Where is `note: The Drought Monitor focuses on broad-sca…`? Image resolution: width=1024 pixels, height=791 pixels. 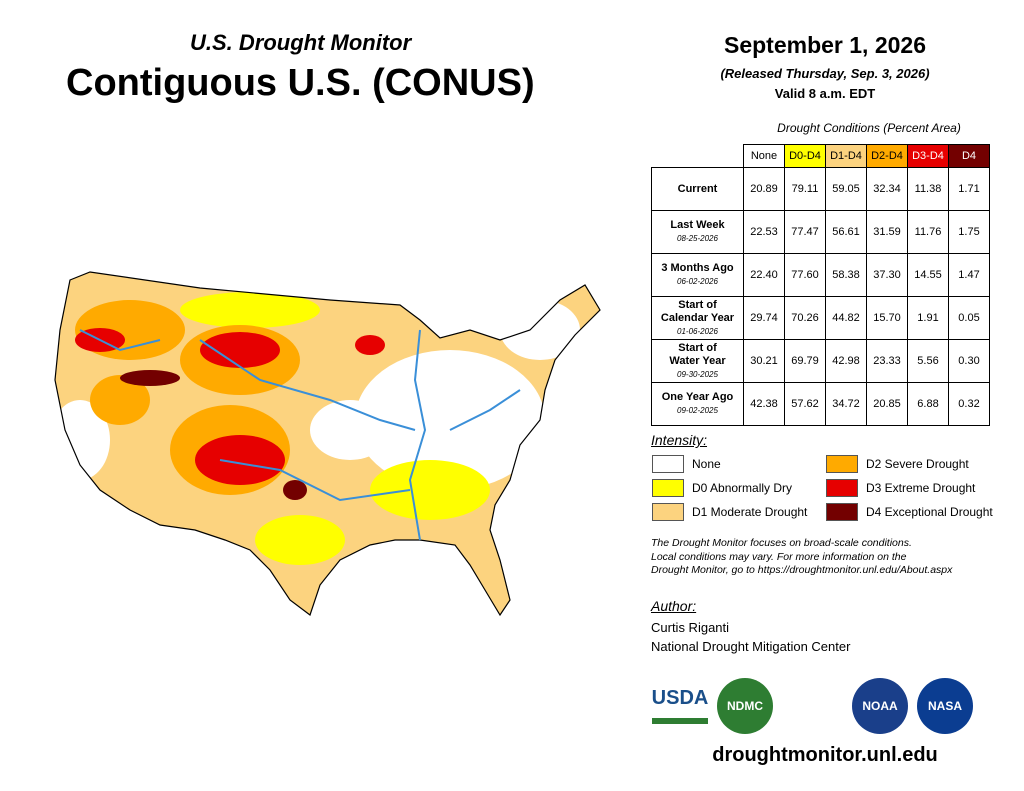
note: The Drought Monitor focuses on broad-sca… is located at coordinates (801, 557).